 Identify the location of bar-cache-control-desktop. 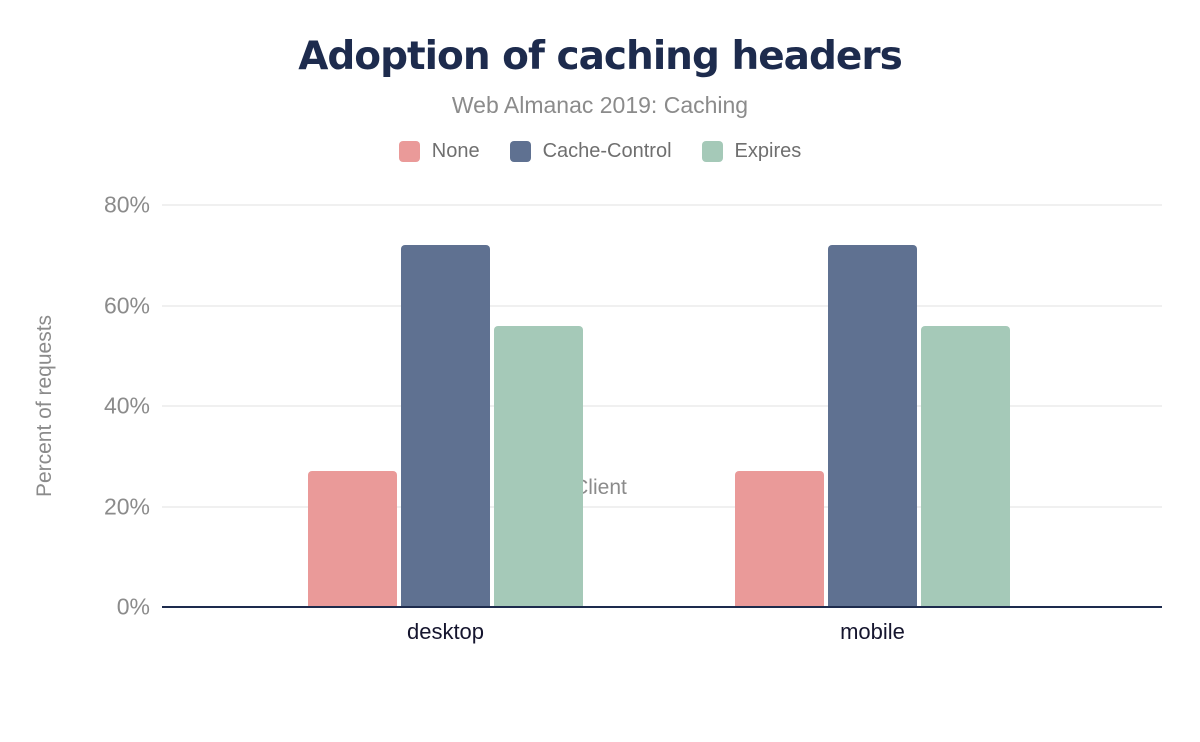
(445, 426).